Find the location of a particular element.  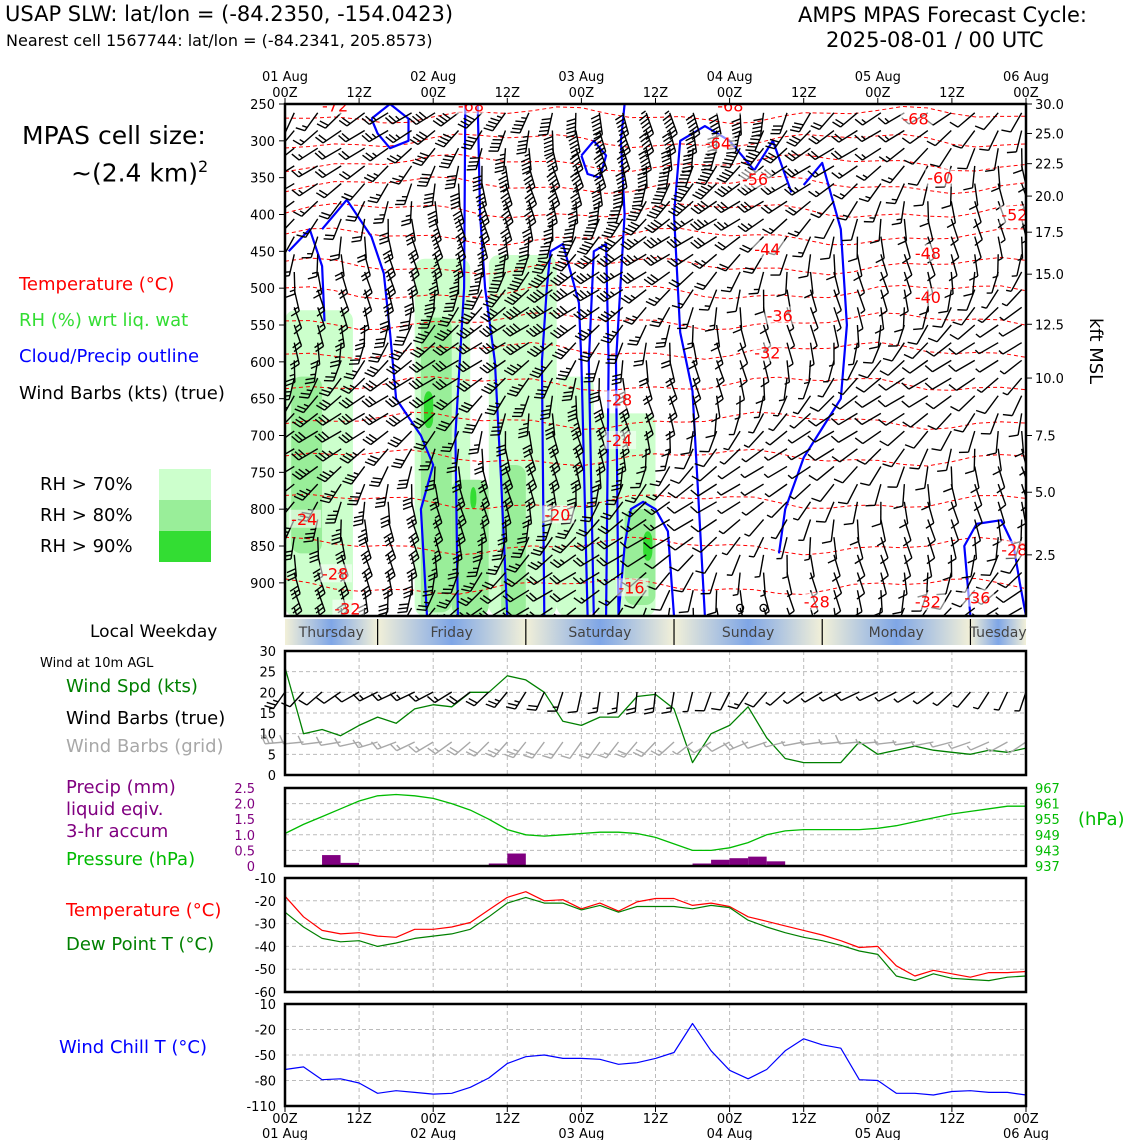

xs-barb-21-889-staff is located at coordinates (827, 492).